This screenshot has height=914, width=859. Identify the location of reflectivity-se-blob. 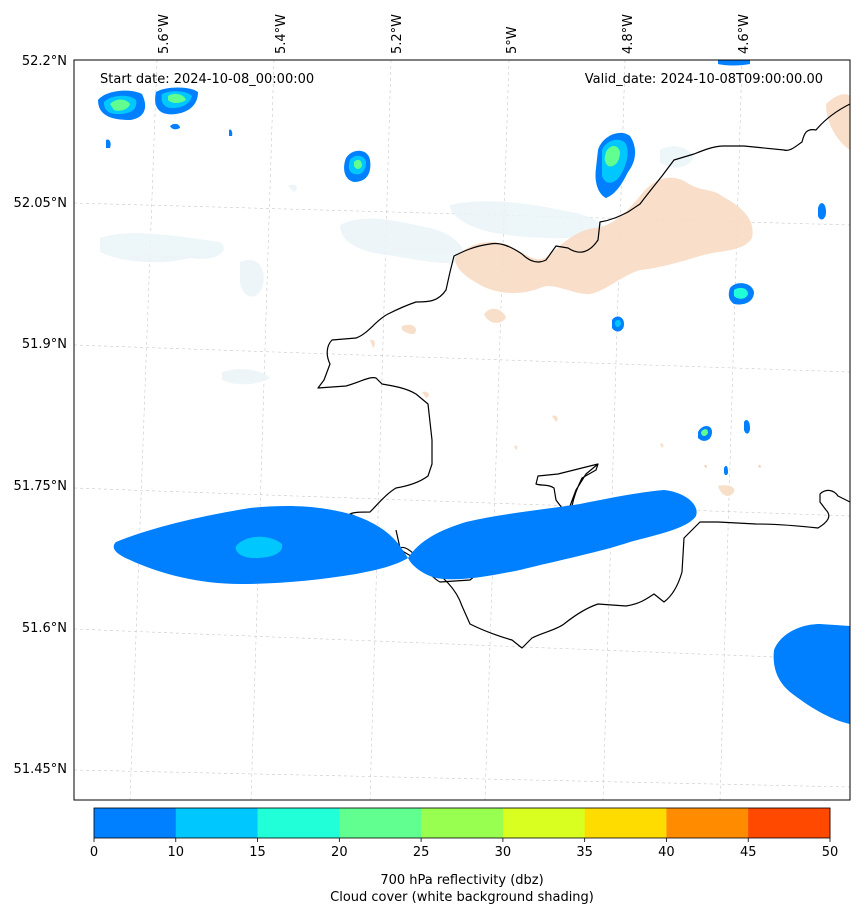
(811, 674).